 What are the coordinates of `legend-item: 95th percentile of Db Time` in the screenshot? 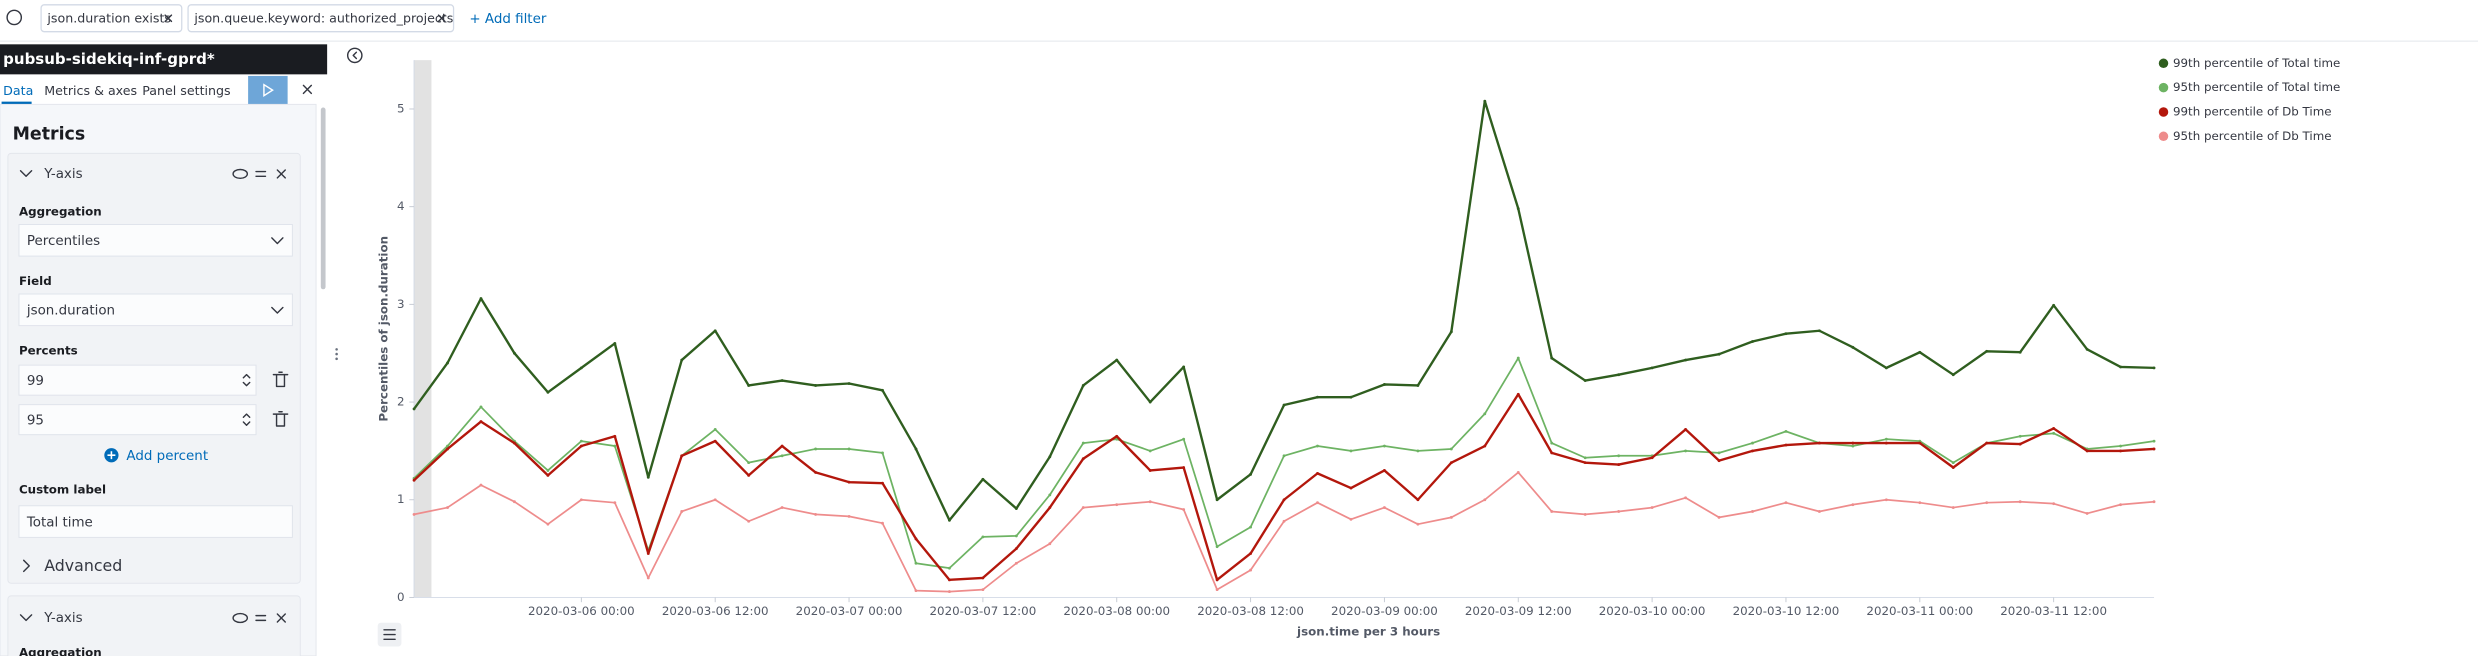 It's located at (2245, 136).